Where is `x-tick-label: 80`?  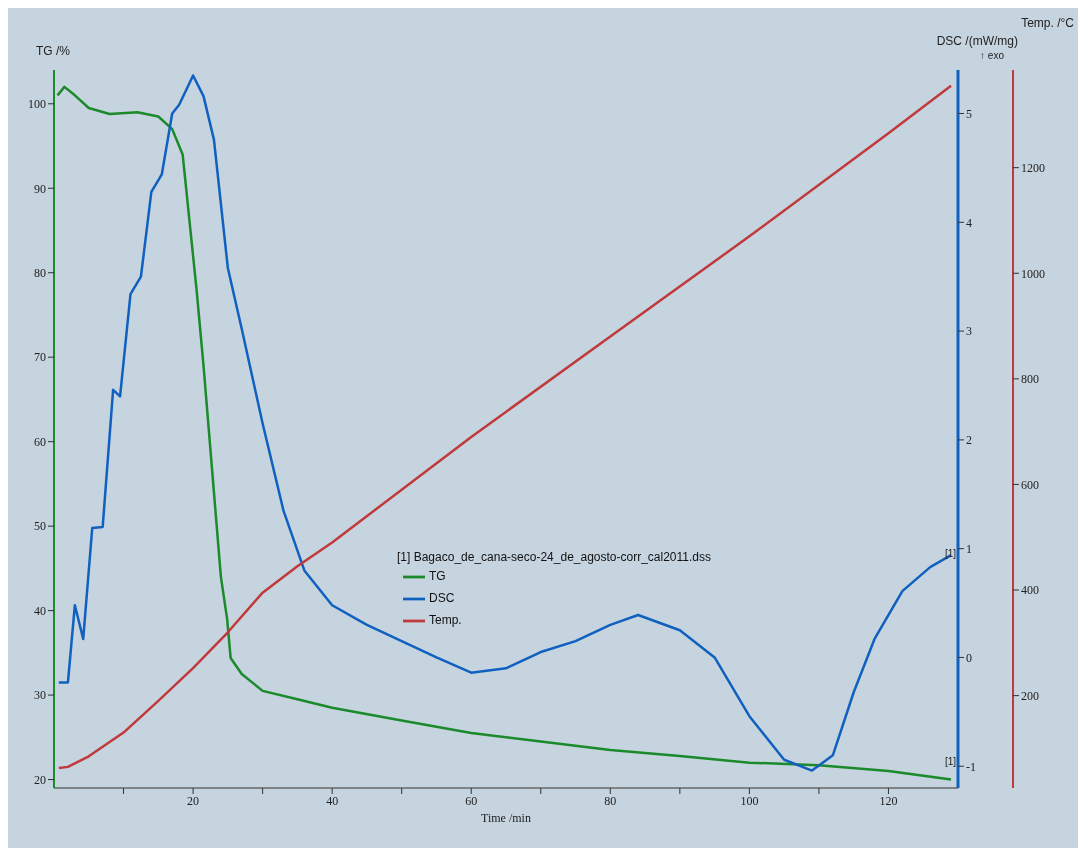 x-tick-label: 80 is located at coordinates (610, 800).